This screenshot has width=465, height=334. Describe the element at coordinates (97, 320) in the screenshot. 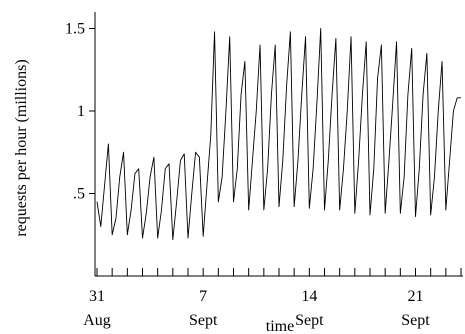

I see `x-tick-month-label: Aug` at that location.